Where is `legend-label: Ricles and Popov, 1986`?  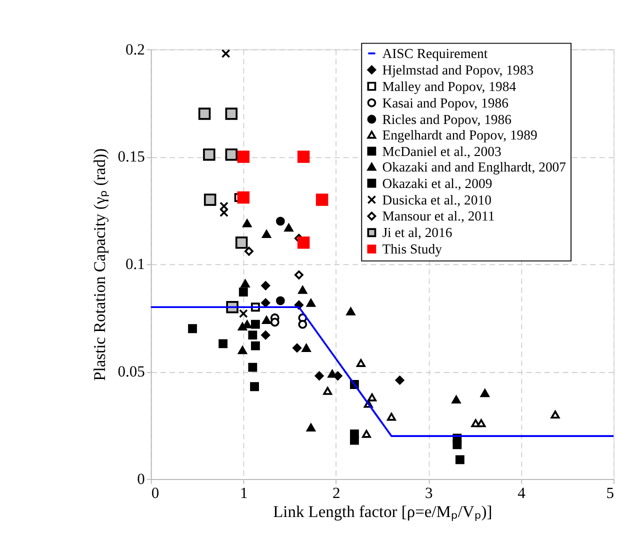 legend-label: Ricles and Popov, 1986 is located at coordinates (447, 119).